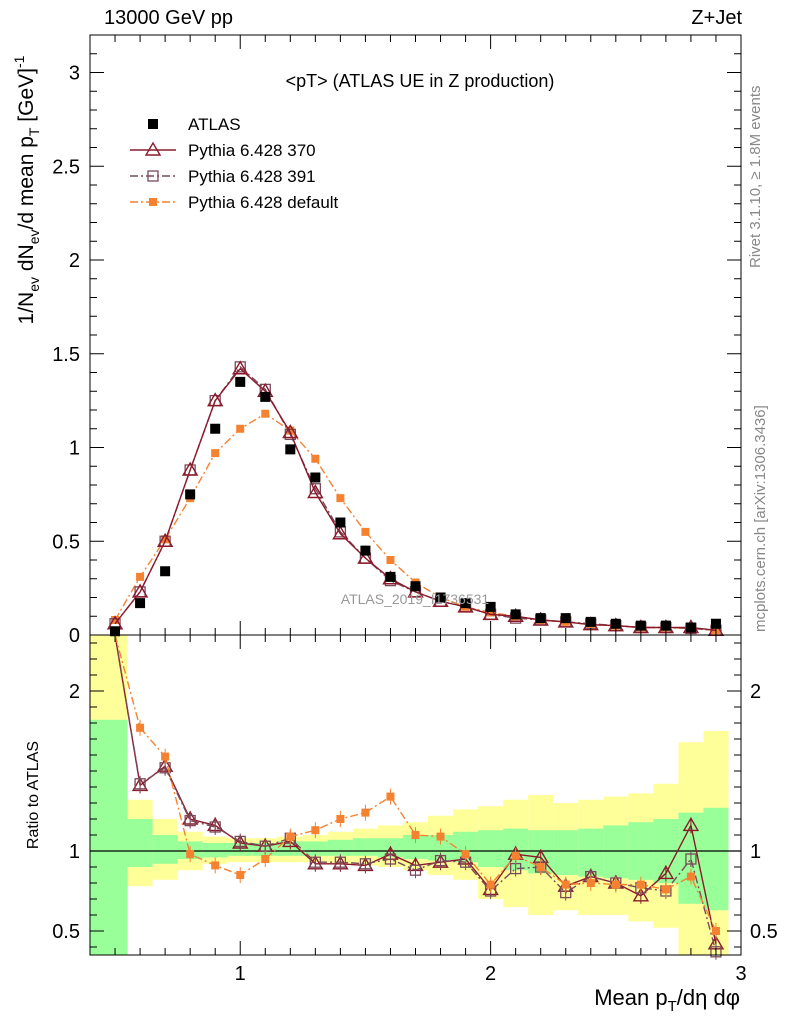  What do you see at coordinates (74, 261) in the screenshot?
I see `y-tick-label: 2` at bounding box center [74, 261].